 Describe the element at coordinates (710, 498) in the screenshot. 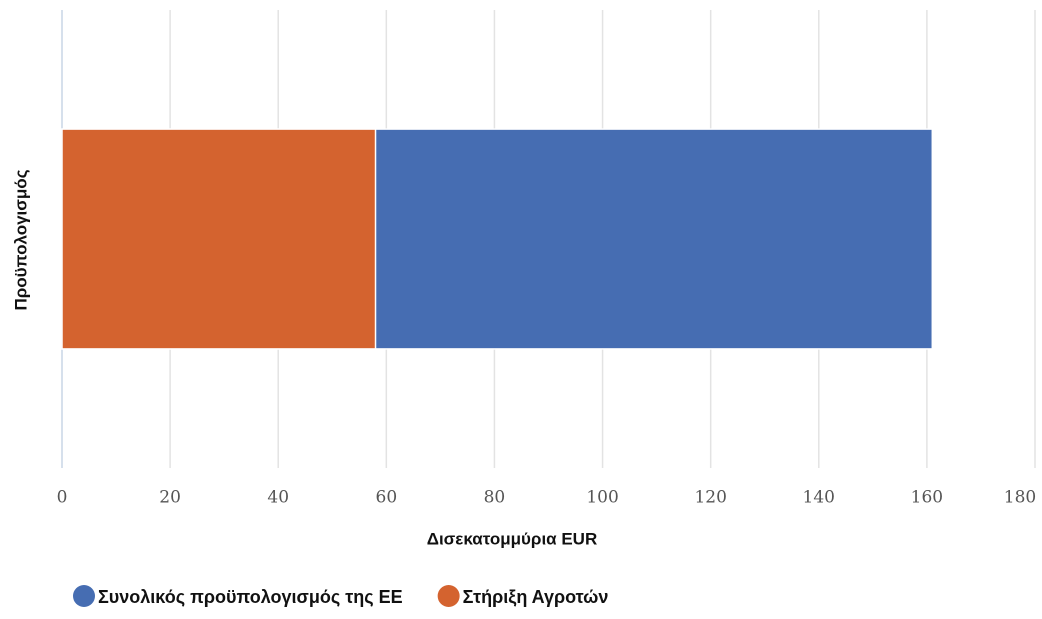

I see `x-tick-label: 120` at that location.